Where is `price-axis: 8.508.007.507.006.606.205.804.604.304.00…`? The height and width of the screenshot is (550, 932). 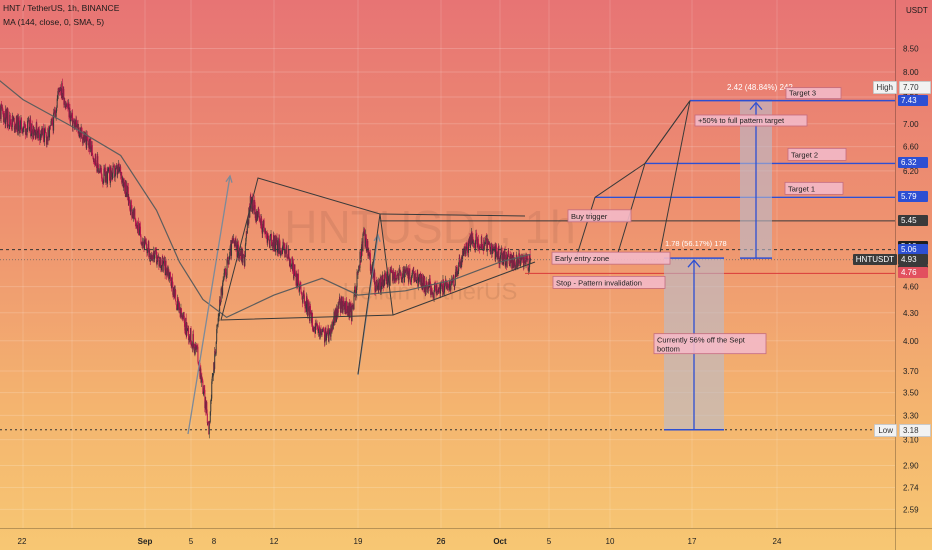
price-axis: 8.508.007.507.006.606.205.804.604.304.00… is located at coordinates (911, 279).